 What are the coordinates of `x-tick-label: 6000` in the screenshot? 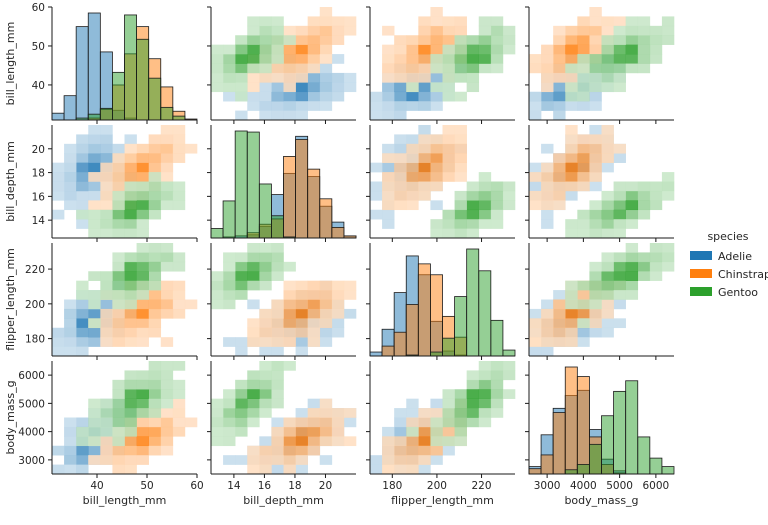 It's located at (656, 486).